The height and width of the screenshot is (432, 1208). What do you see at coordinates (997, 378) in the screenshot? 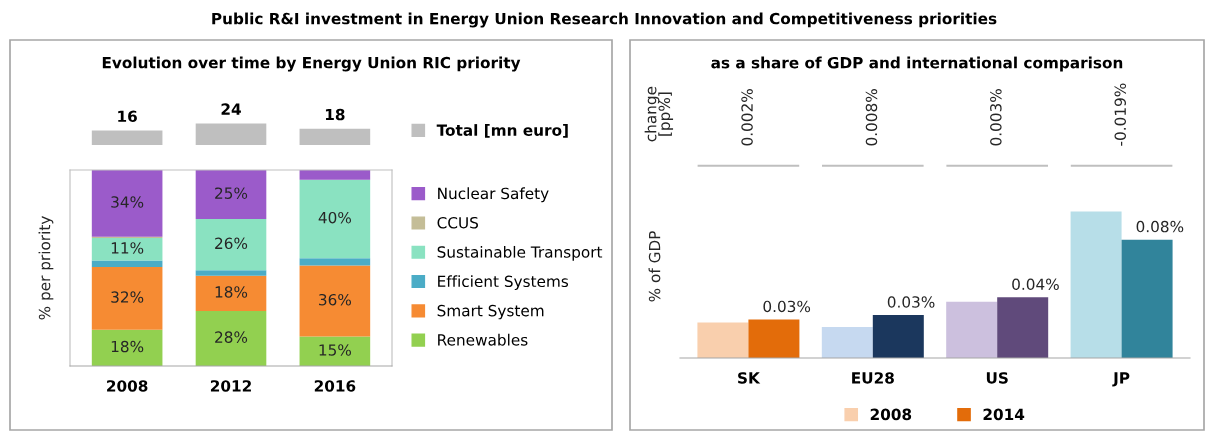
I see `x-tick-label: US` at bounding box center [997, 378].